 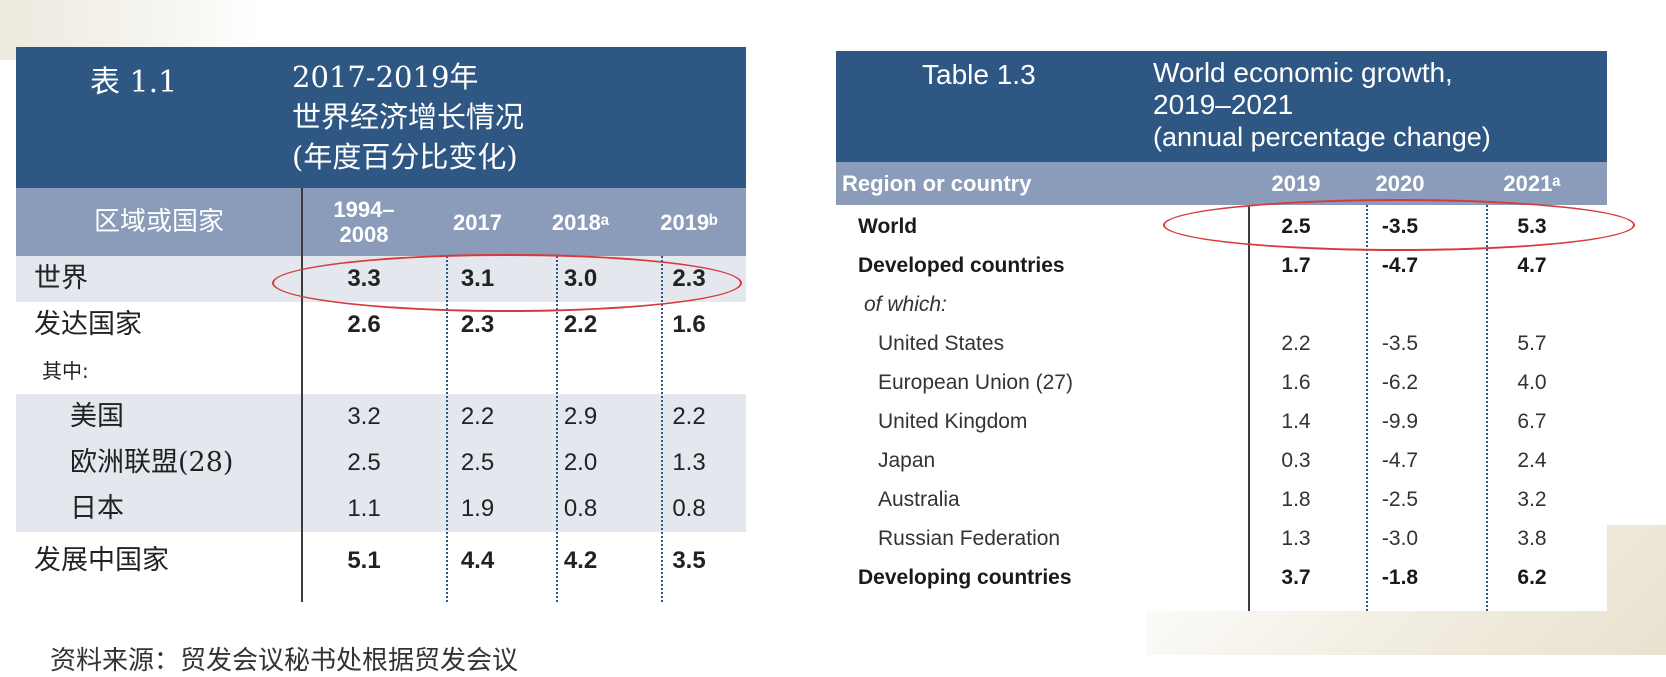 I want to click on table-number: 表 1.1, so click(x=134, y=82).